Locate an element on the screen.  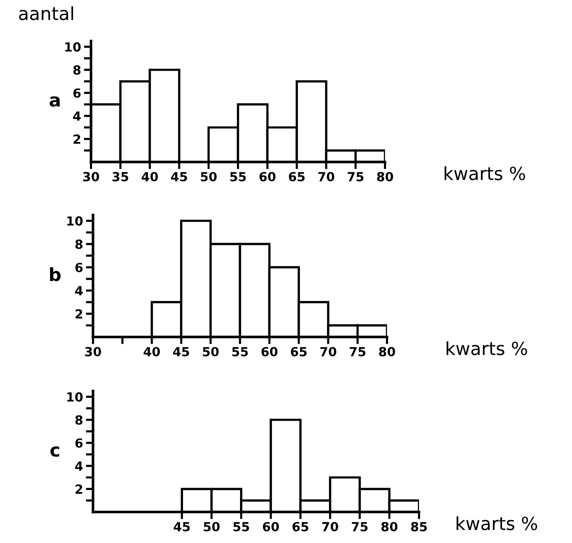
x-tick-label: 35 is located at coordinates (120, 177).